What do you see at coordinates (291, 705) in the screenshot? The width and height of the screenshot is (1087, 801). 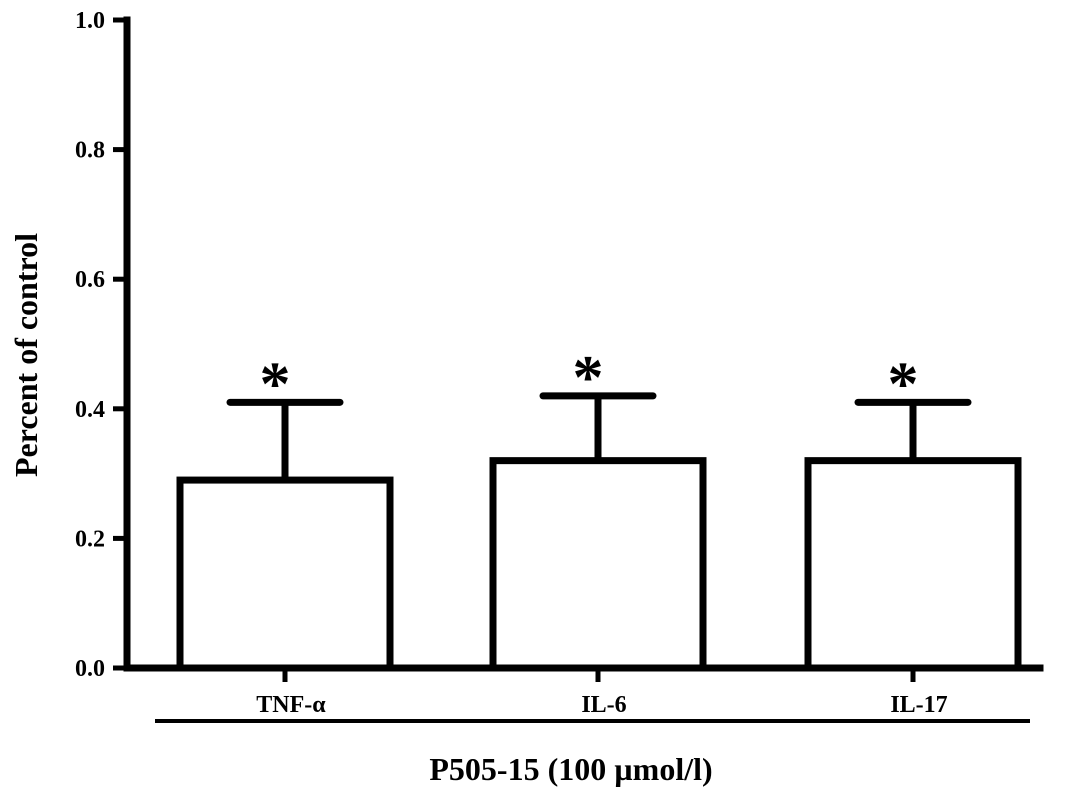 I see `x-tick-label: TNF-α` at bounding box center [291, 705].